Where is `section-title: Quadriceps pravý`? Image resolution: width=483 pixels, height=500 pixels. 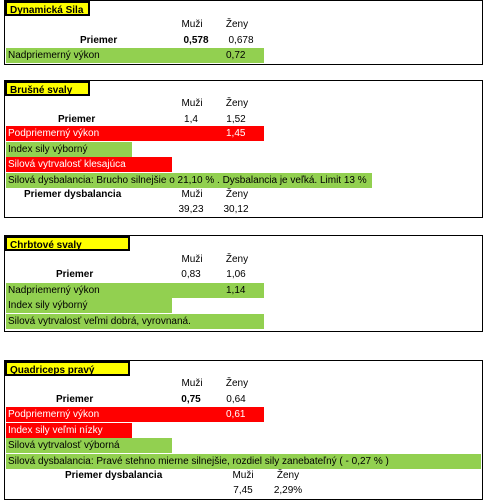
section-title: Quadriceps pravý is located at coordinates (67, 368).